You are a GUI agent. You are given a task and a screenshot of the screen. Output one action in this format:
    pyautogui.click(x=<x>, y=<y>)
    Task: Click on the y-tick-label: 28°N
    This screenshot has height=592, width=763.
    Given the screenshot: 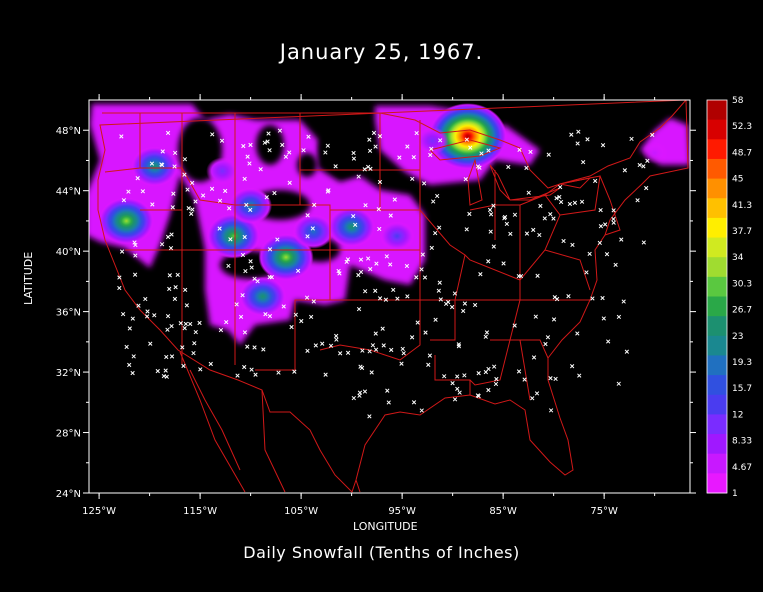 What is the action you would take?
    pyautogui.click(x=68, y=434)
    